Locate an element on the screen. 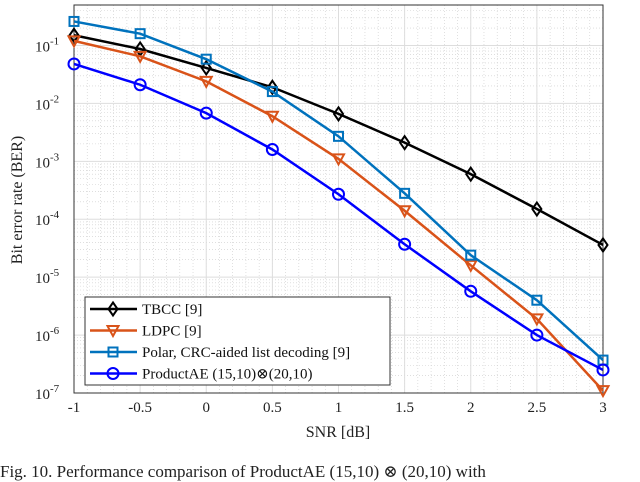 This screenshot has height=482, width=640. y-tick-label: 10⁻¹ is located at coordinates (47, 45).